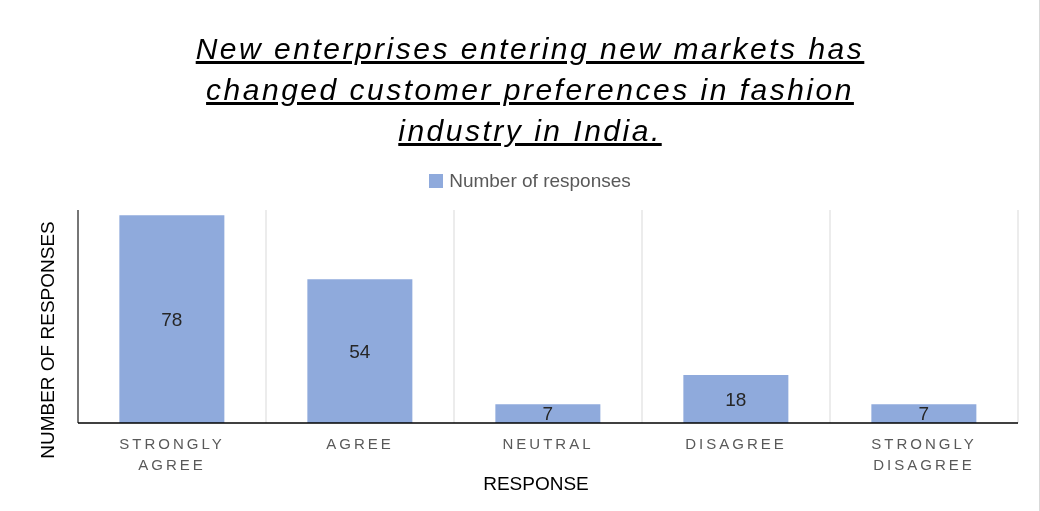 This screenshot has width=1040, height=511. What do you see at coordinates (539, 181) in the screenshot?
I see `legend-label: Number of responses` at bounding box center [539, 181].